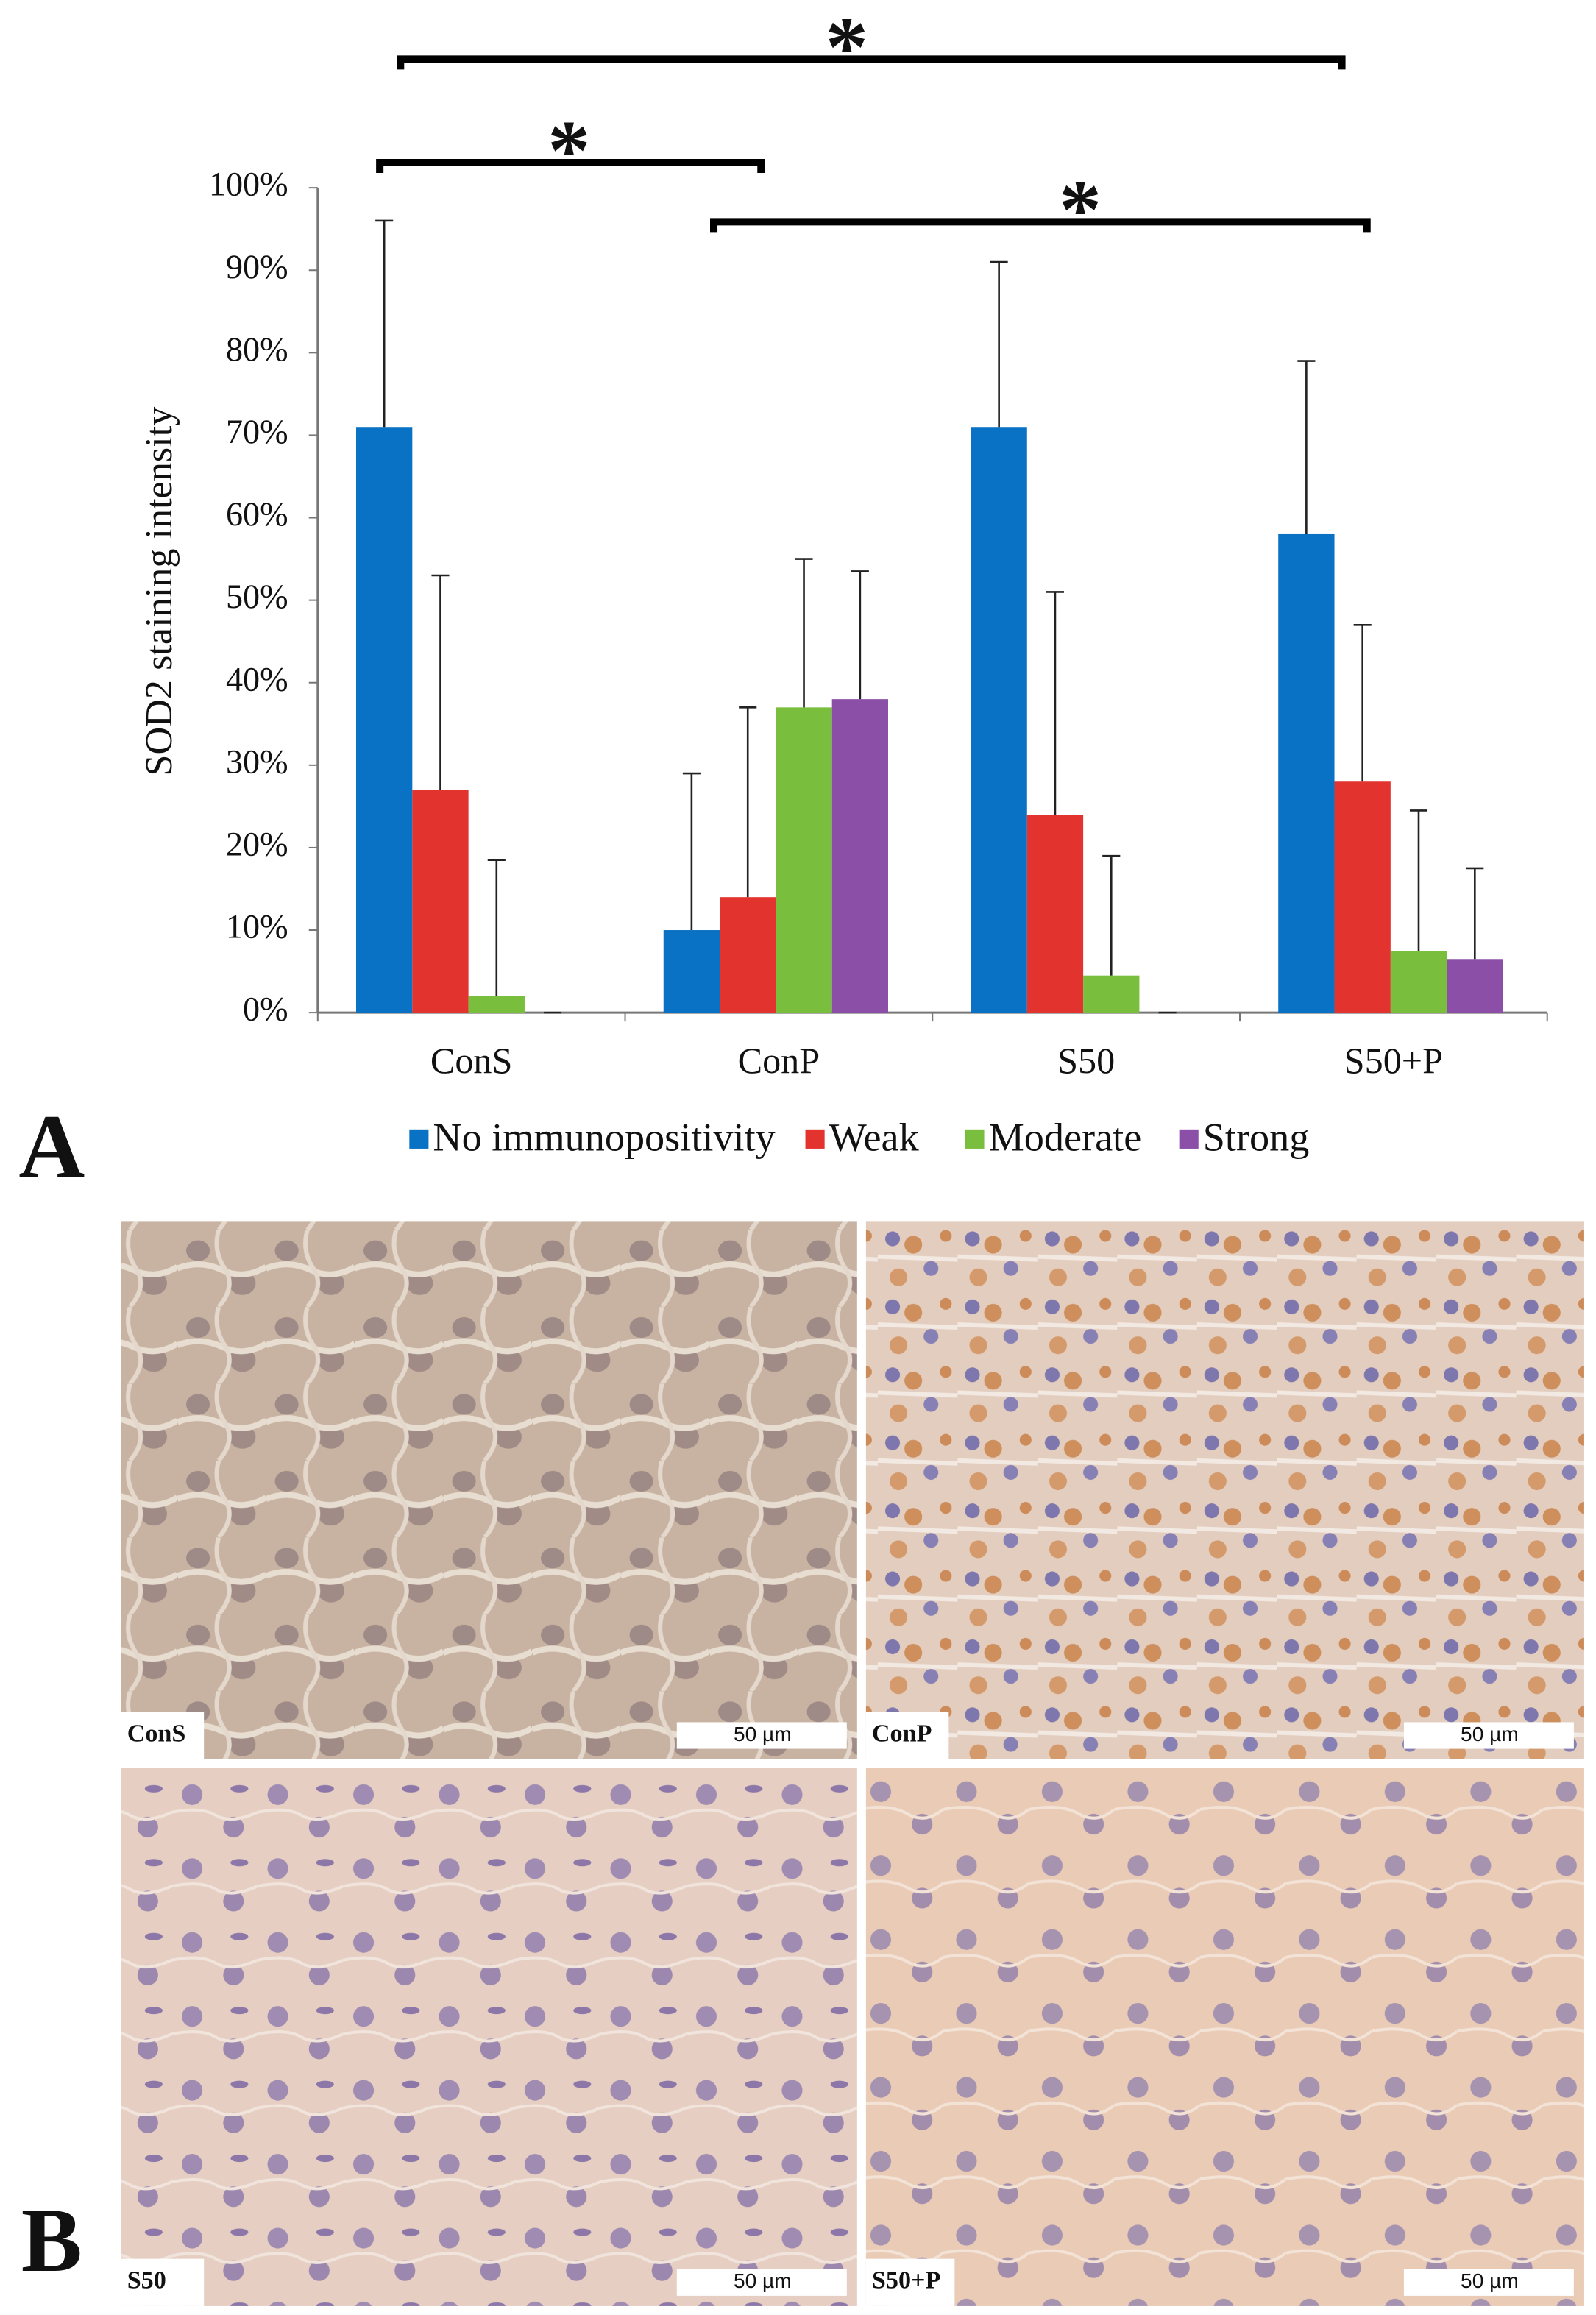  What do you see at coordinates (1256, 1137) in the screenshot?
I see `legend-label: Strong` at bounding box center [1256, 1137].